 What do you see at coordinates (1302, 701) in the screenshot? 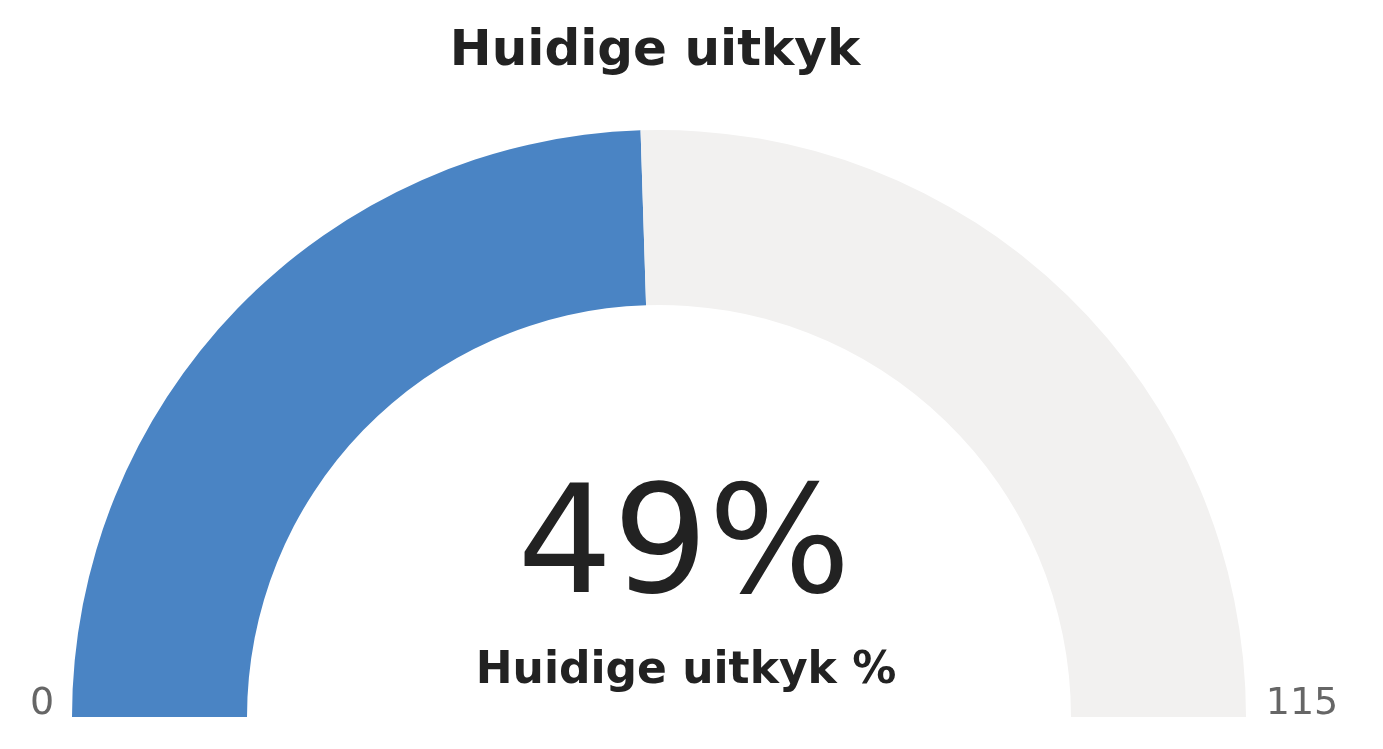
I see `text: 115` at bounding box center [1302, 701].